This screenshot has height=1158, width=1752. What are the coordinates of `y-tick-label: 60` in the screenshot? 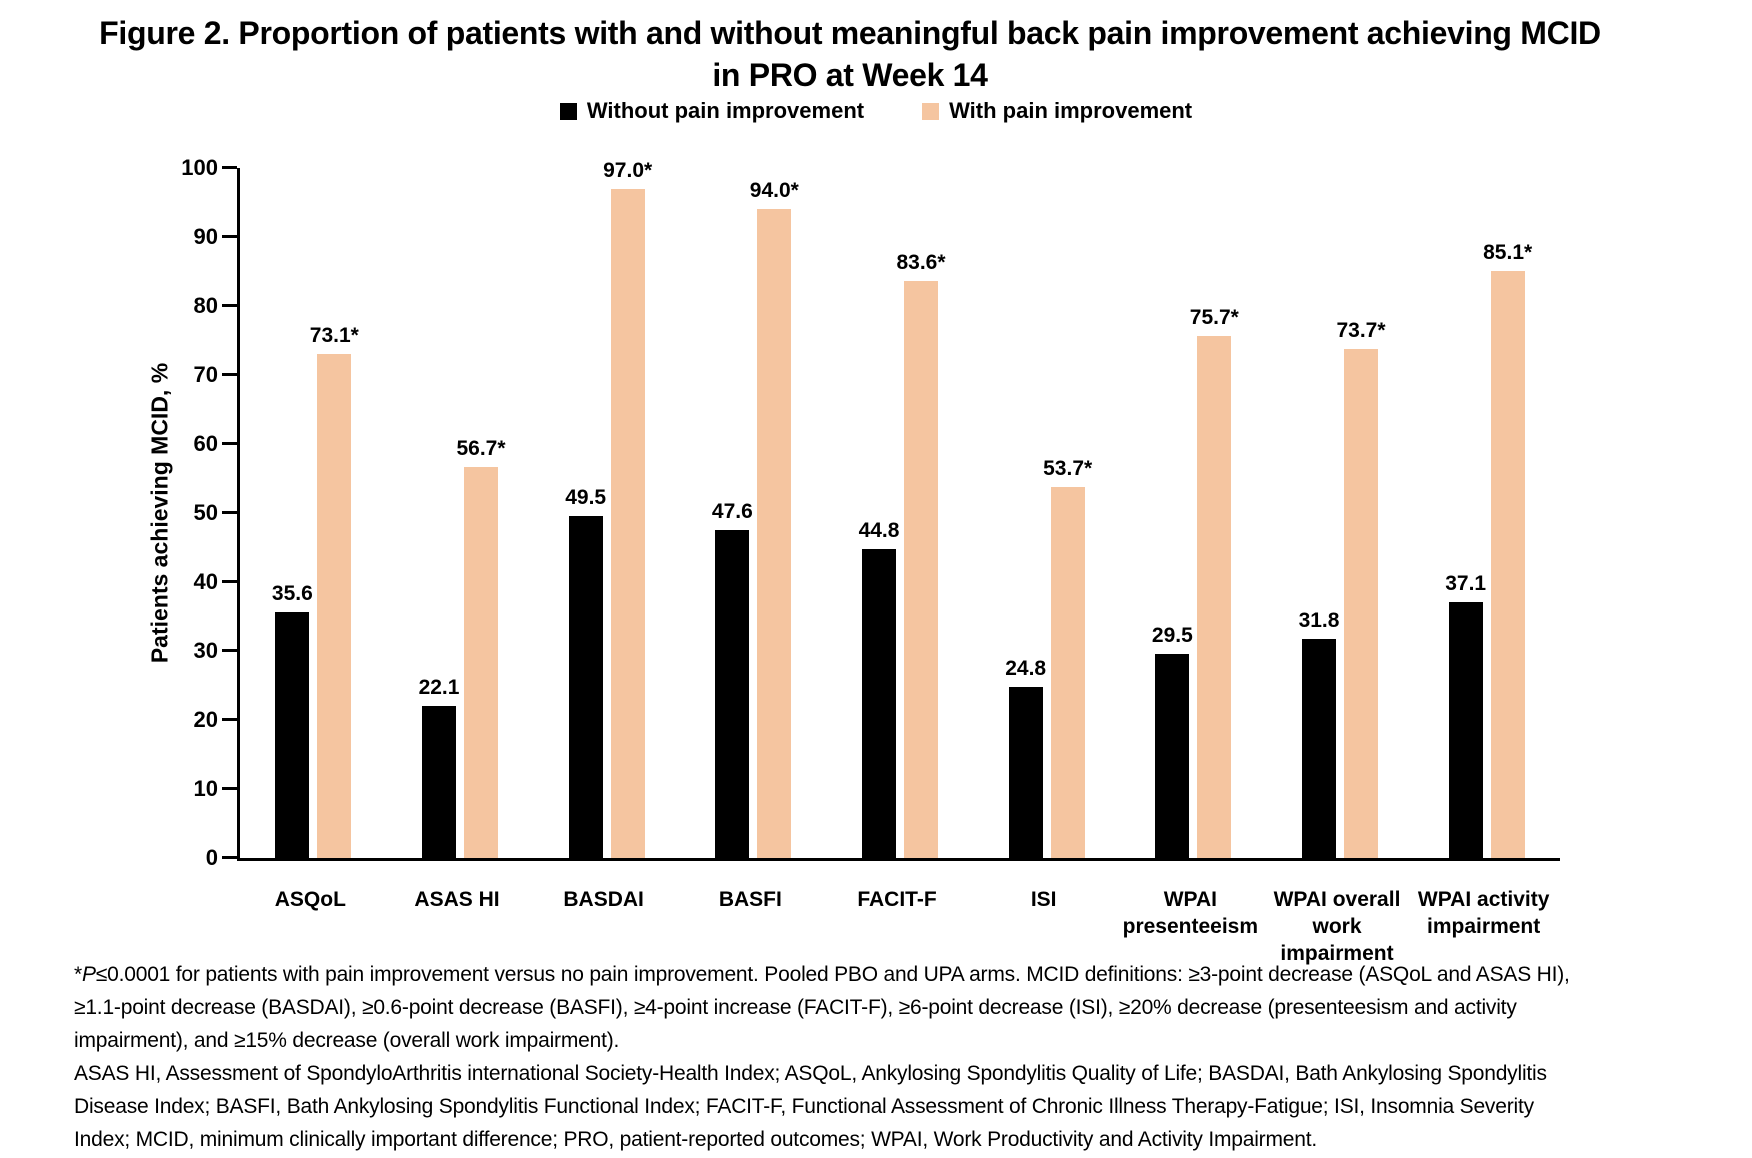 It's located at (205, 443).